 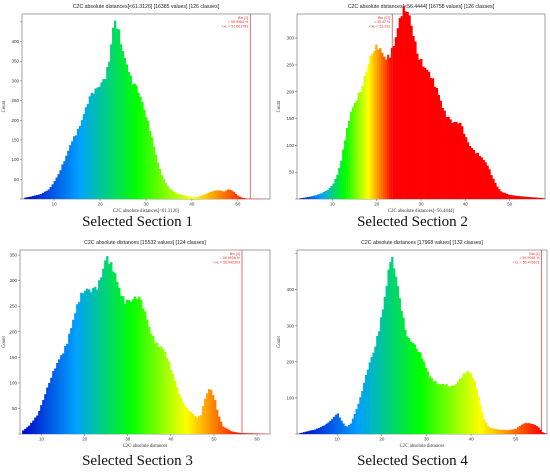 What do you see at coordinates (290, 91) in the screenshot?
I see `y-tick-label: 200` at bounding box center [290, 91].